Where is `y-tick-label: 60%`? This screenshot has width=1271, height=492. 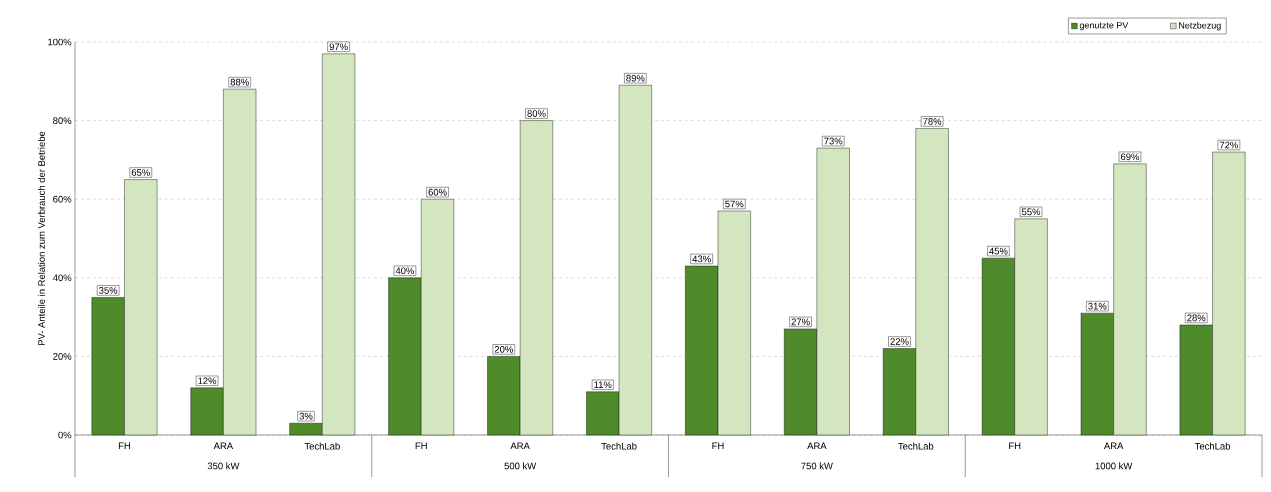 y-tick-label: 60% is located at coordinates (62, 199).